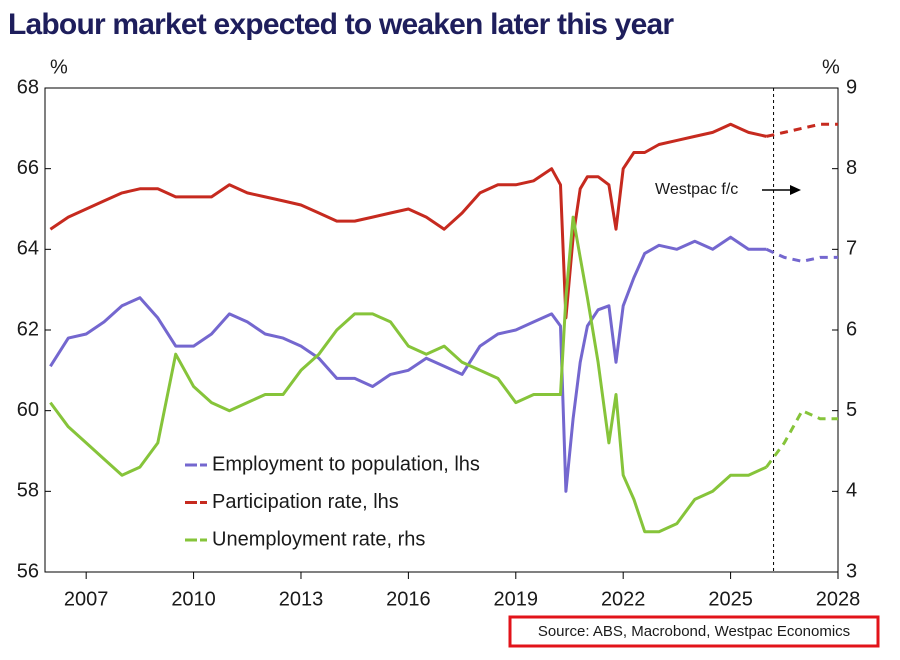 This screenshot has width=900, height=660. What do you see at coordinates (831, 67) in the screenshot?
I see `y2-unit: %` at bounding box center [831, 67].